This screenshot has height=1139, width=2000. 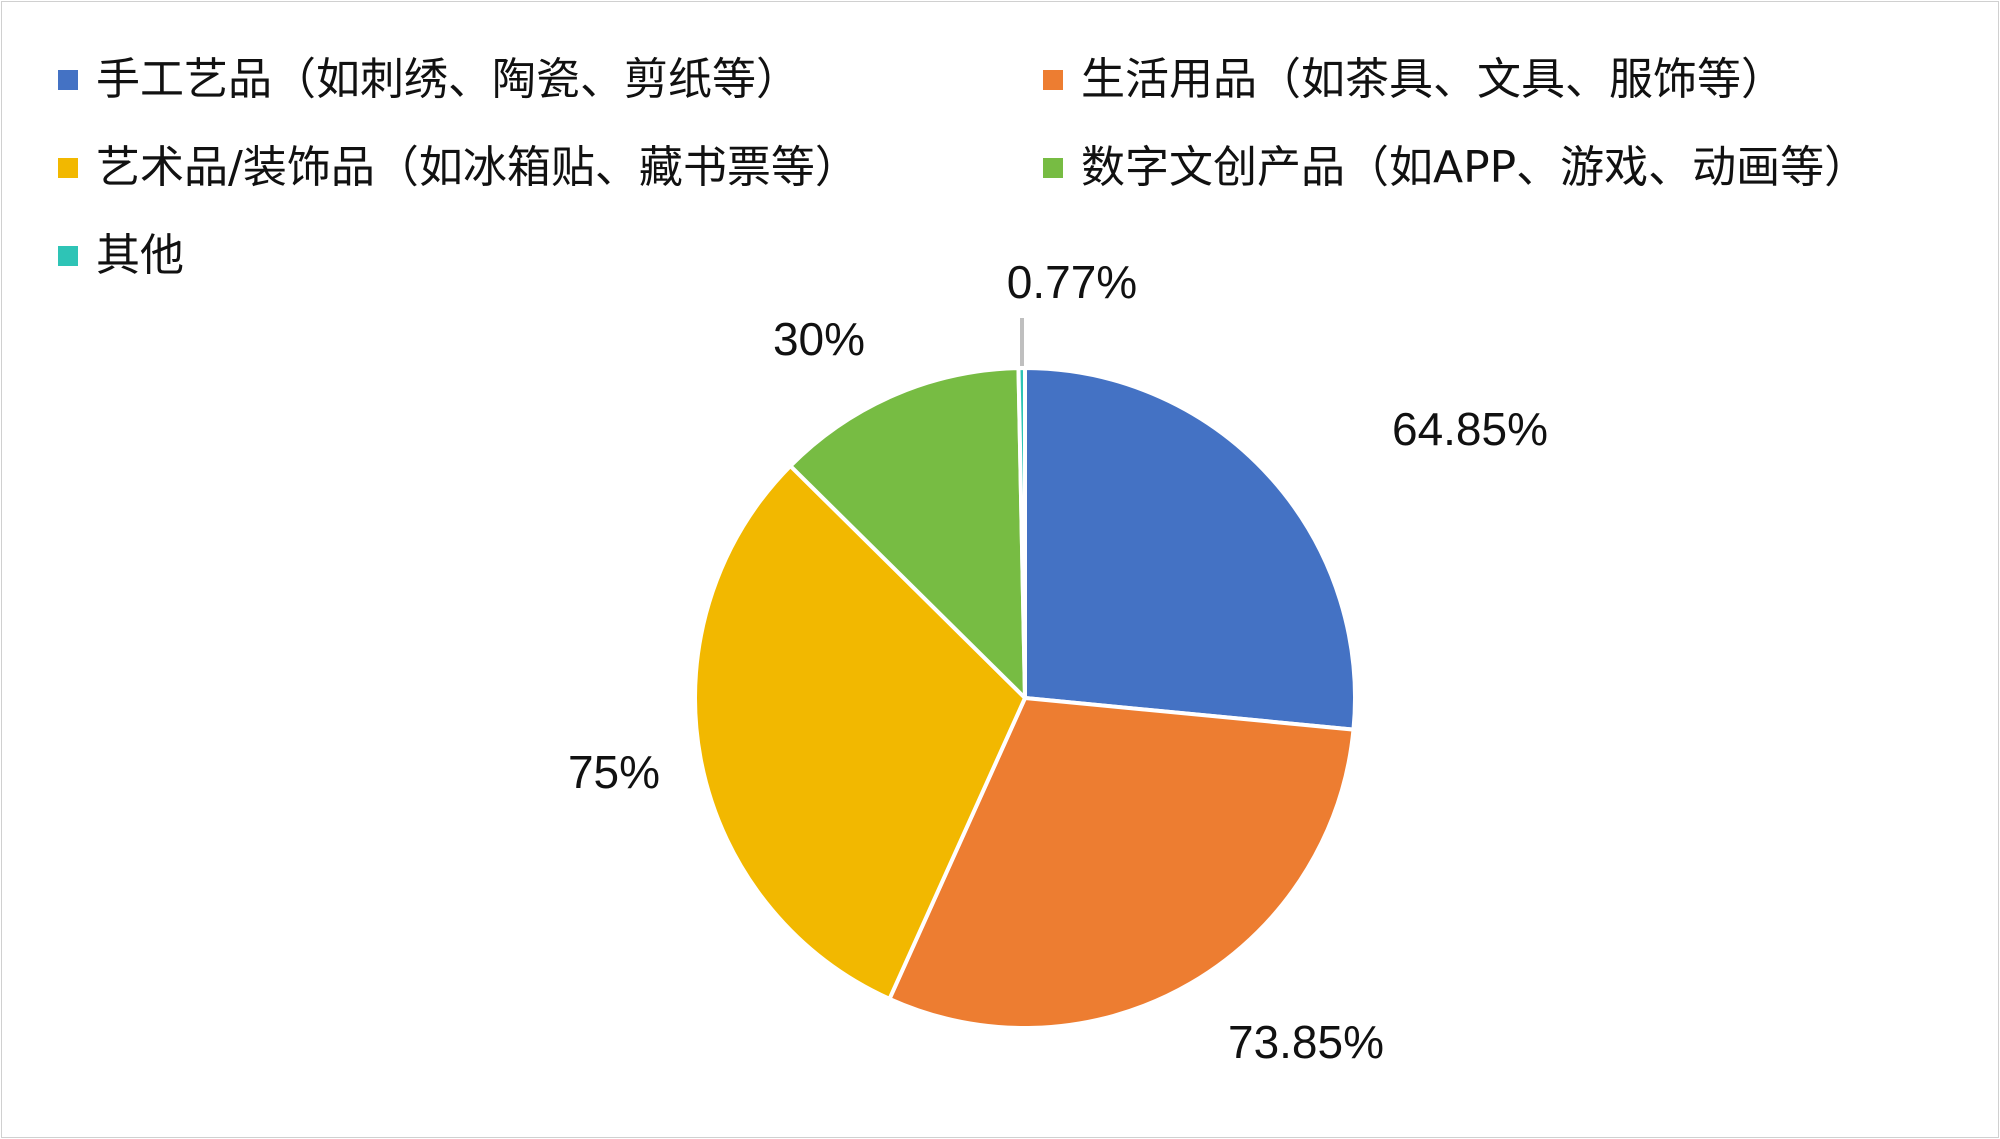 What do you see at coordinates (860, 732) in the screenshot?
I see `pie-slice-art-decor` at bounding box center [860, 732].